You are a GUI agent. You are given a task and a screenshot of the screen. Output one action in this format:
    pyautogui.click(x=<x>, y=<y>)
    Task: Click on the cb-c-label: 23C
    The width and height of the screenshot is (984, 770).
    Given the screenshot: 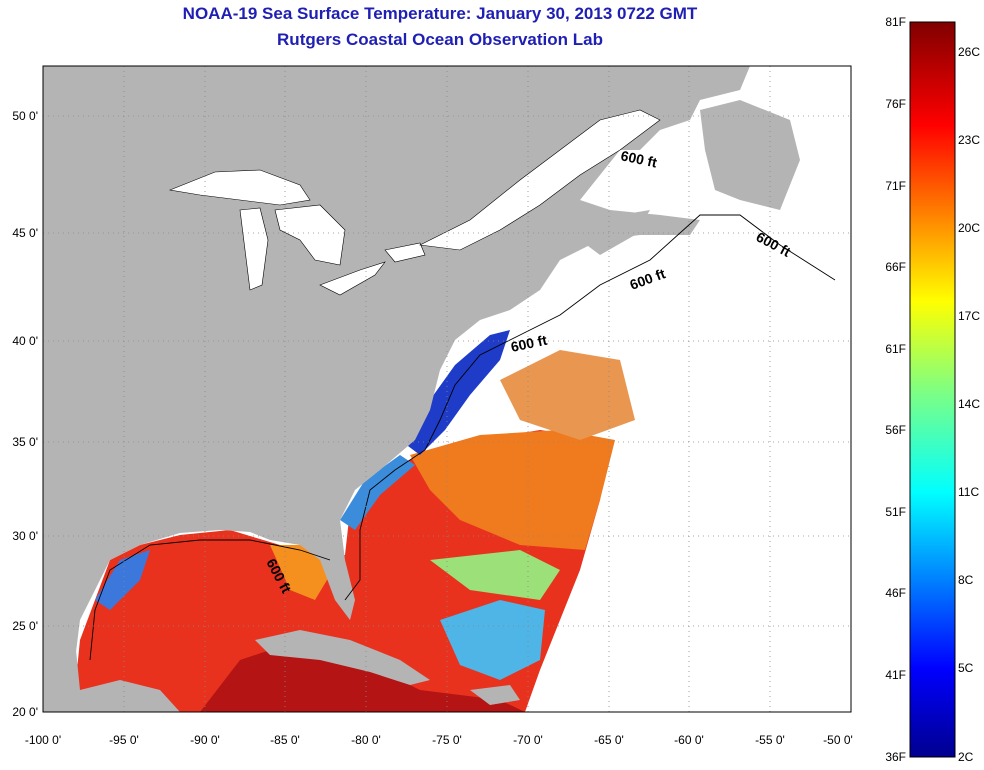 What is the action you would take?
    pyautogui.click(x=969, y=140)
    